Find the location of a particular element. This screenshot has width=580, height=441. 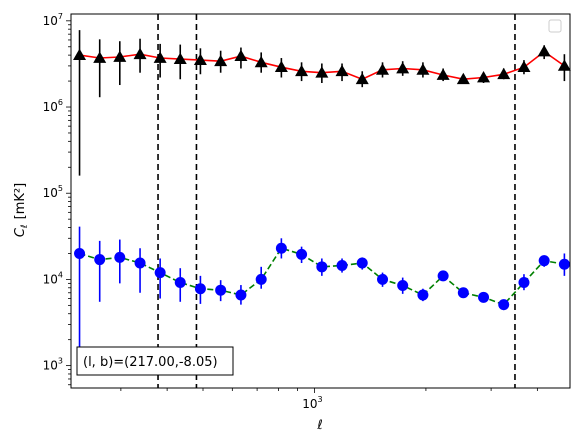

y-tick-exp-4: 7 is located at coordinates (60, 16).